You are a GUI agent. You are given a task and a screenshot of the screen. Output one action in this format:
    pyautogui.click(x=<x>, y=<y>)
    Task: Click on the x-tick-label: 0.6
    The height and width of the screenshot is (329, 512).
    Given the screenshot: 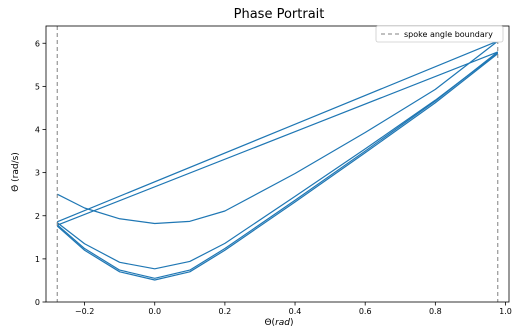 What is the action you would take?
    pyautogui.click(x=365, y=311)
    